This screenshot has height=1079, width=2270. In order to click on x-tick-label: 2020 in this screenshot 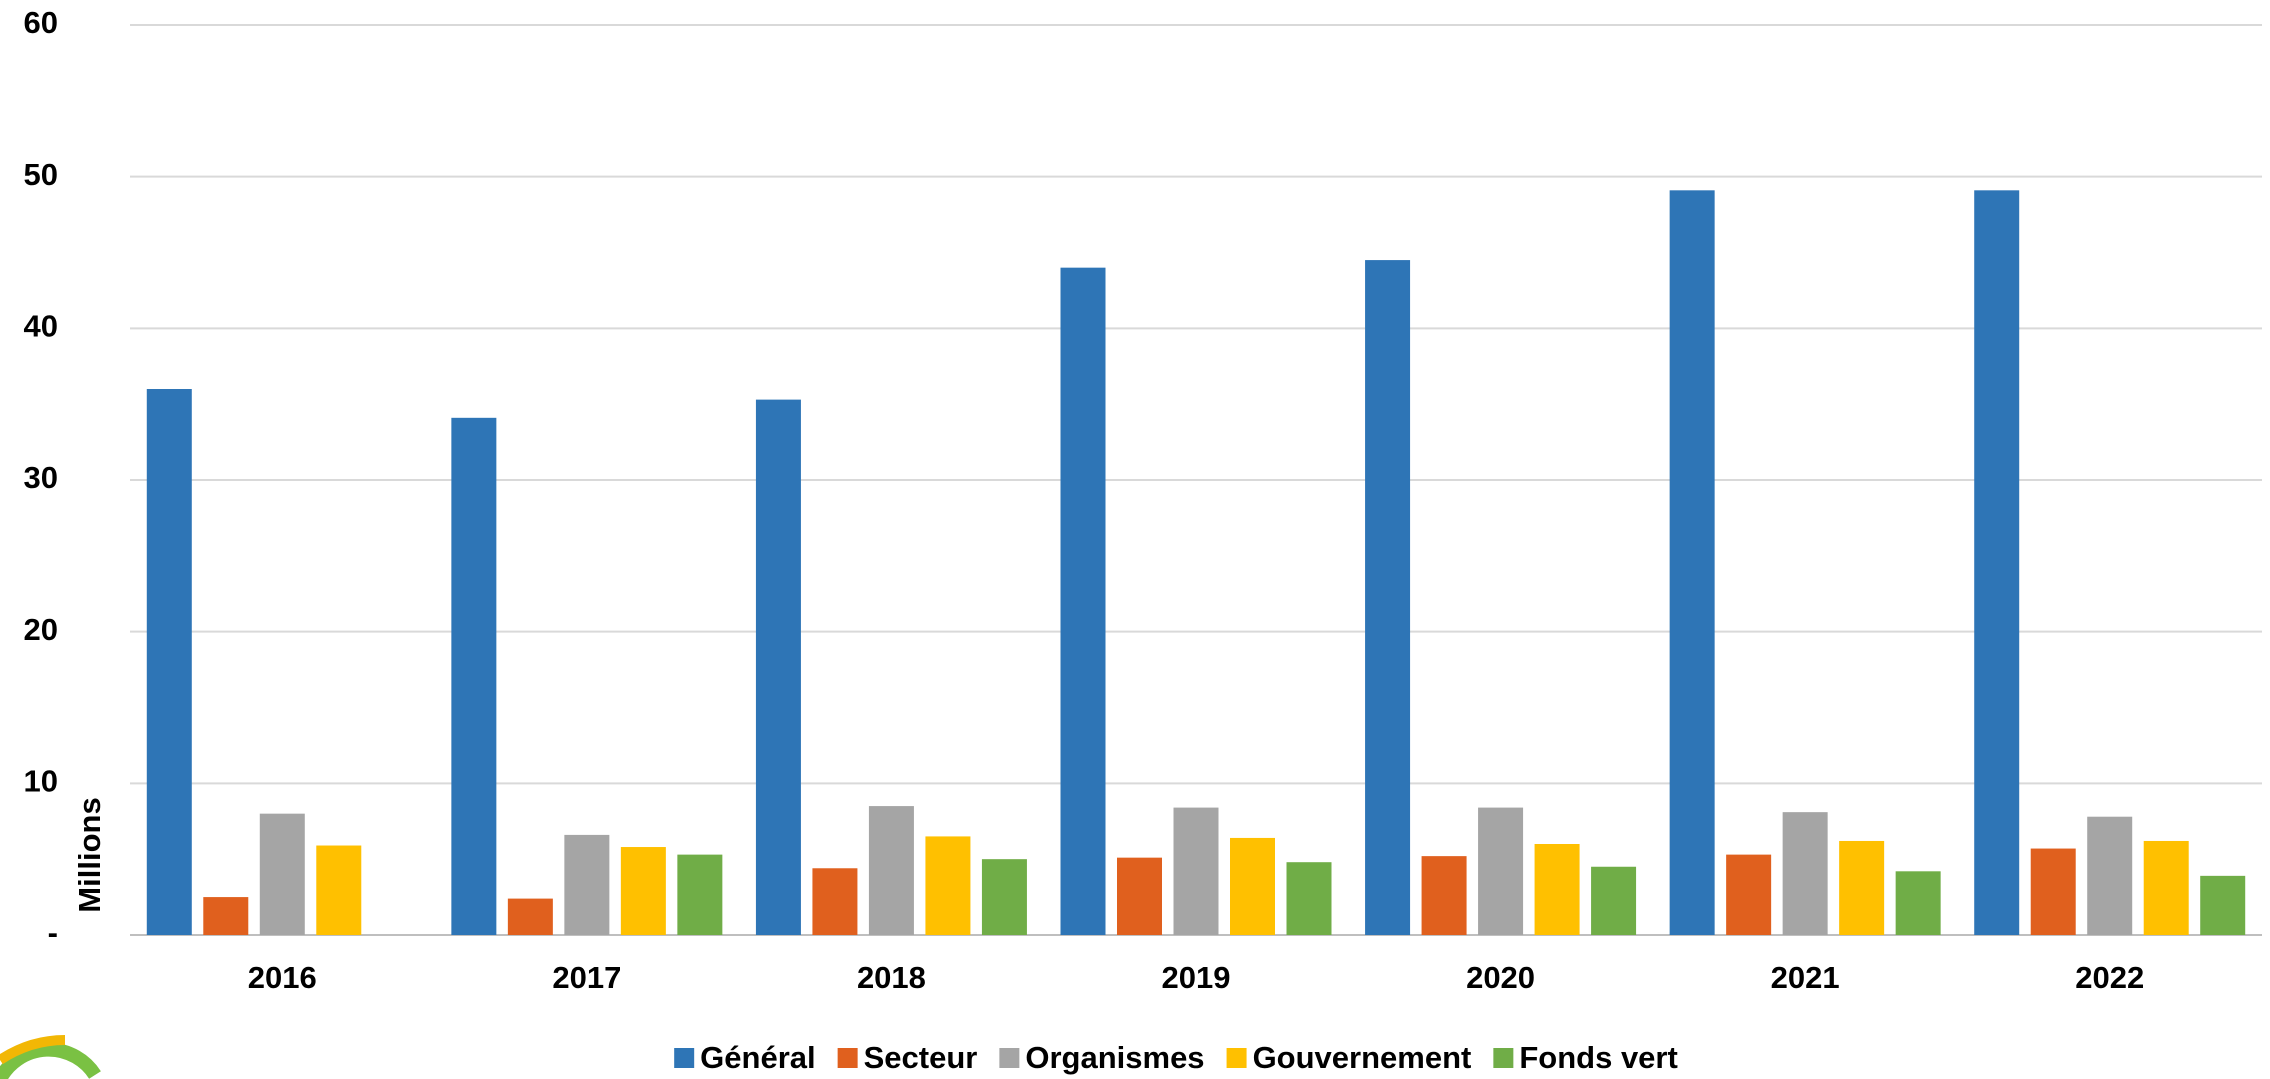, I will do `click(1500, 977)`.